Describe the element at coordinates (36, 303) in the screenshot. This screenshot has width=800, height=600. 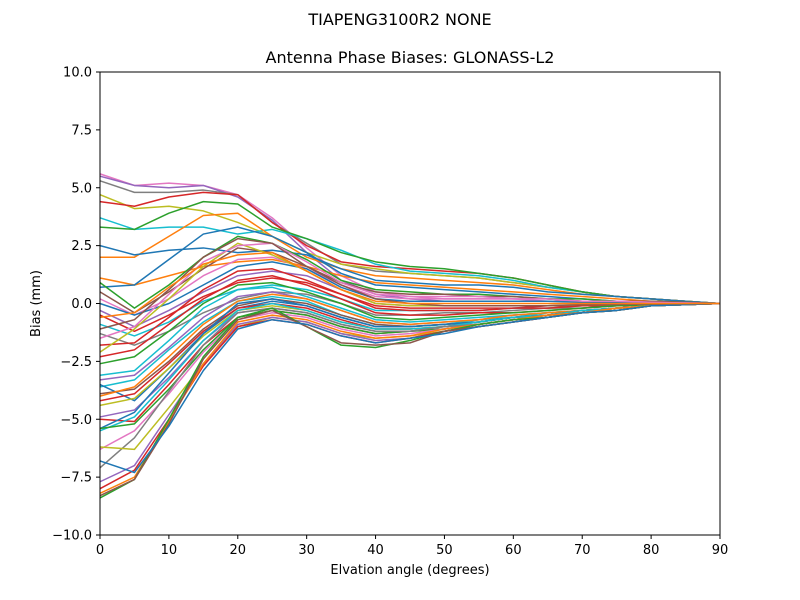
I see `y-axis-label: Bias (mm)` at that location.